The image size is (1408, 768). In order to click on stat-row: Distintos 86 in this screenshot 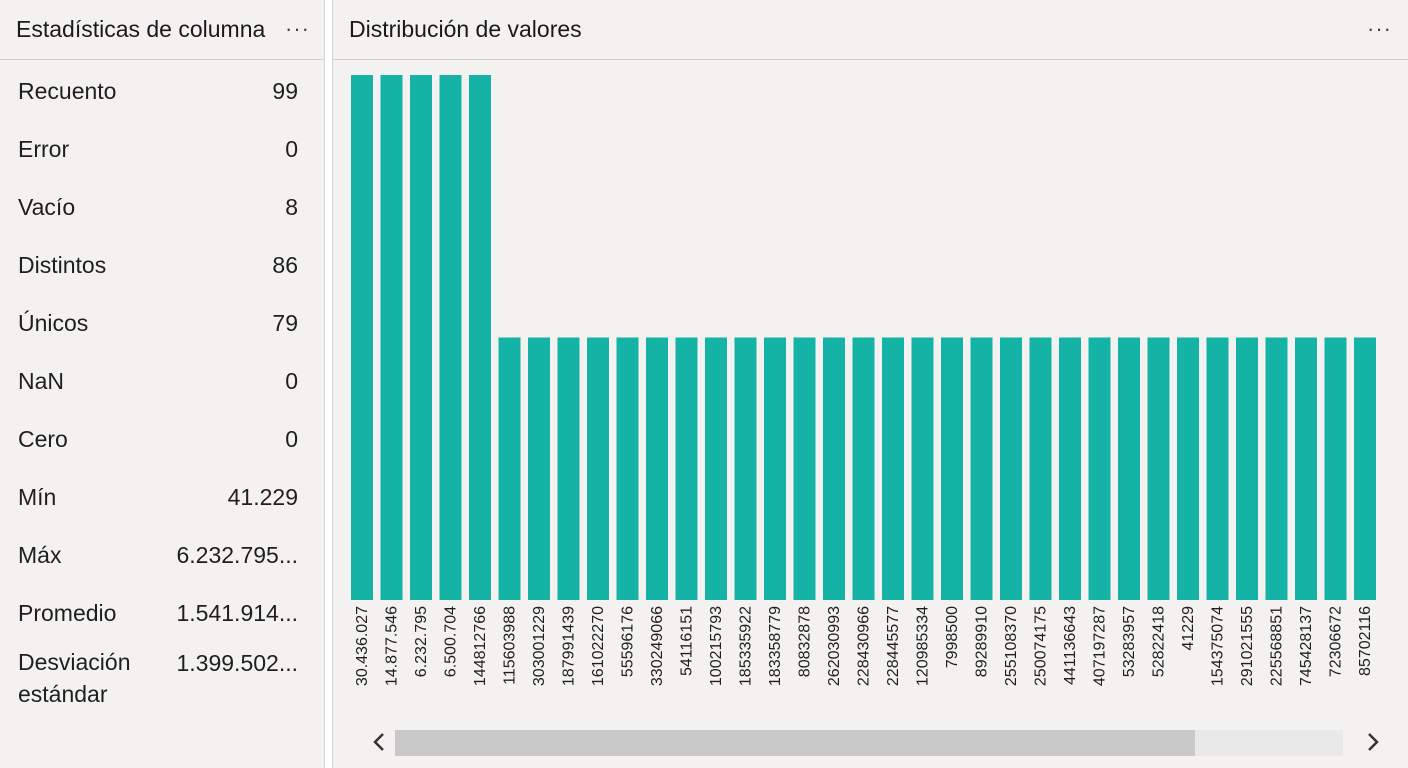, I will do `click(158, 282)`.